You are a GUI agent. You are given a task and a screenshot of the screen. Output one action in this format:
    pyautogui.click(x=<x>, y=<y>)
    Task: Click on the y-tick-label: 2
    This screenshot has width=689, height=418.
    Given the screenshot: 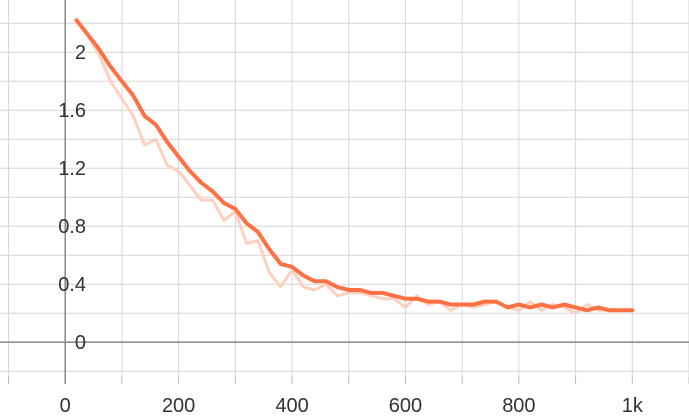 What is the action you would take?
    pyautogui.click(x=80, y=53)
    